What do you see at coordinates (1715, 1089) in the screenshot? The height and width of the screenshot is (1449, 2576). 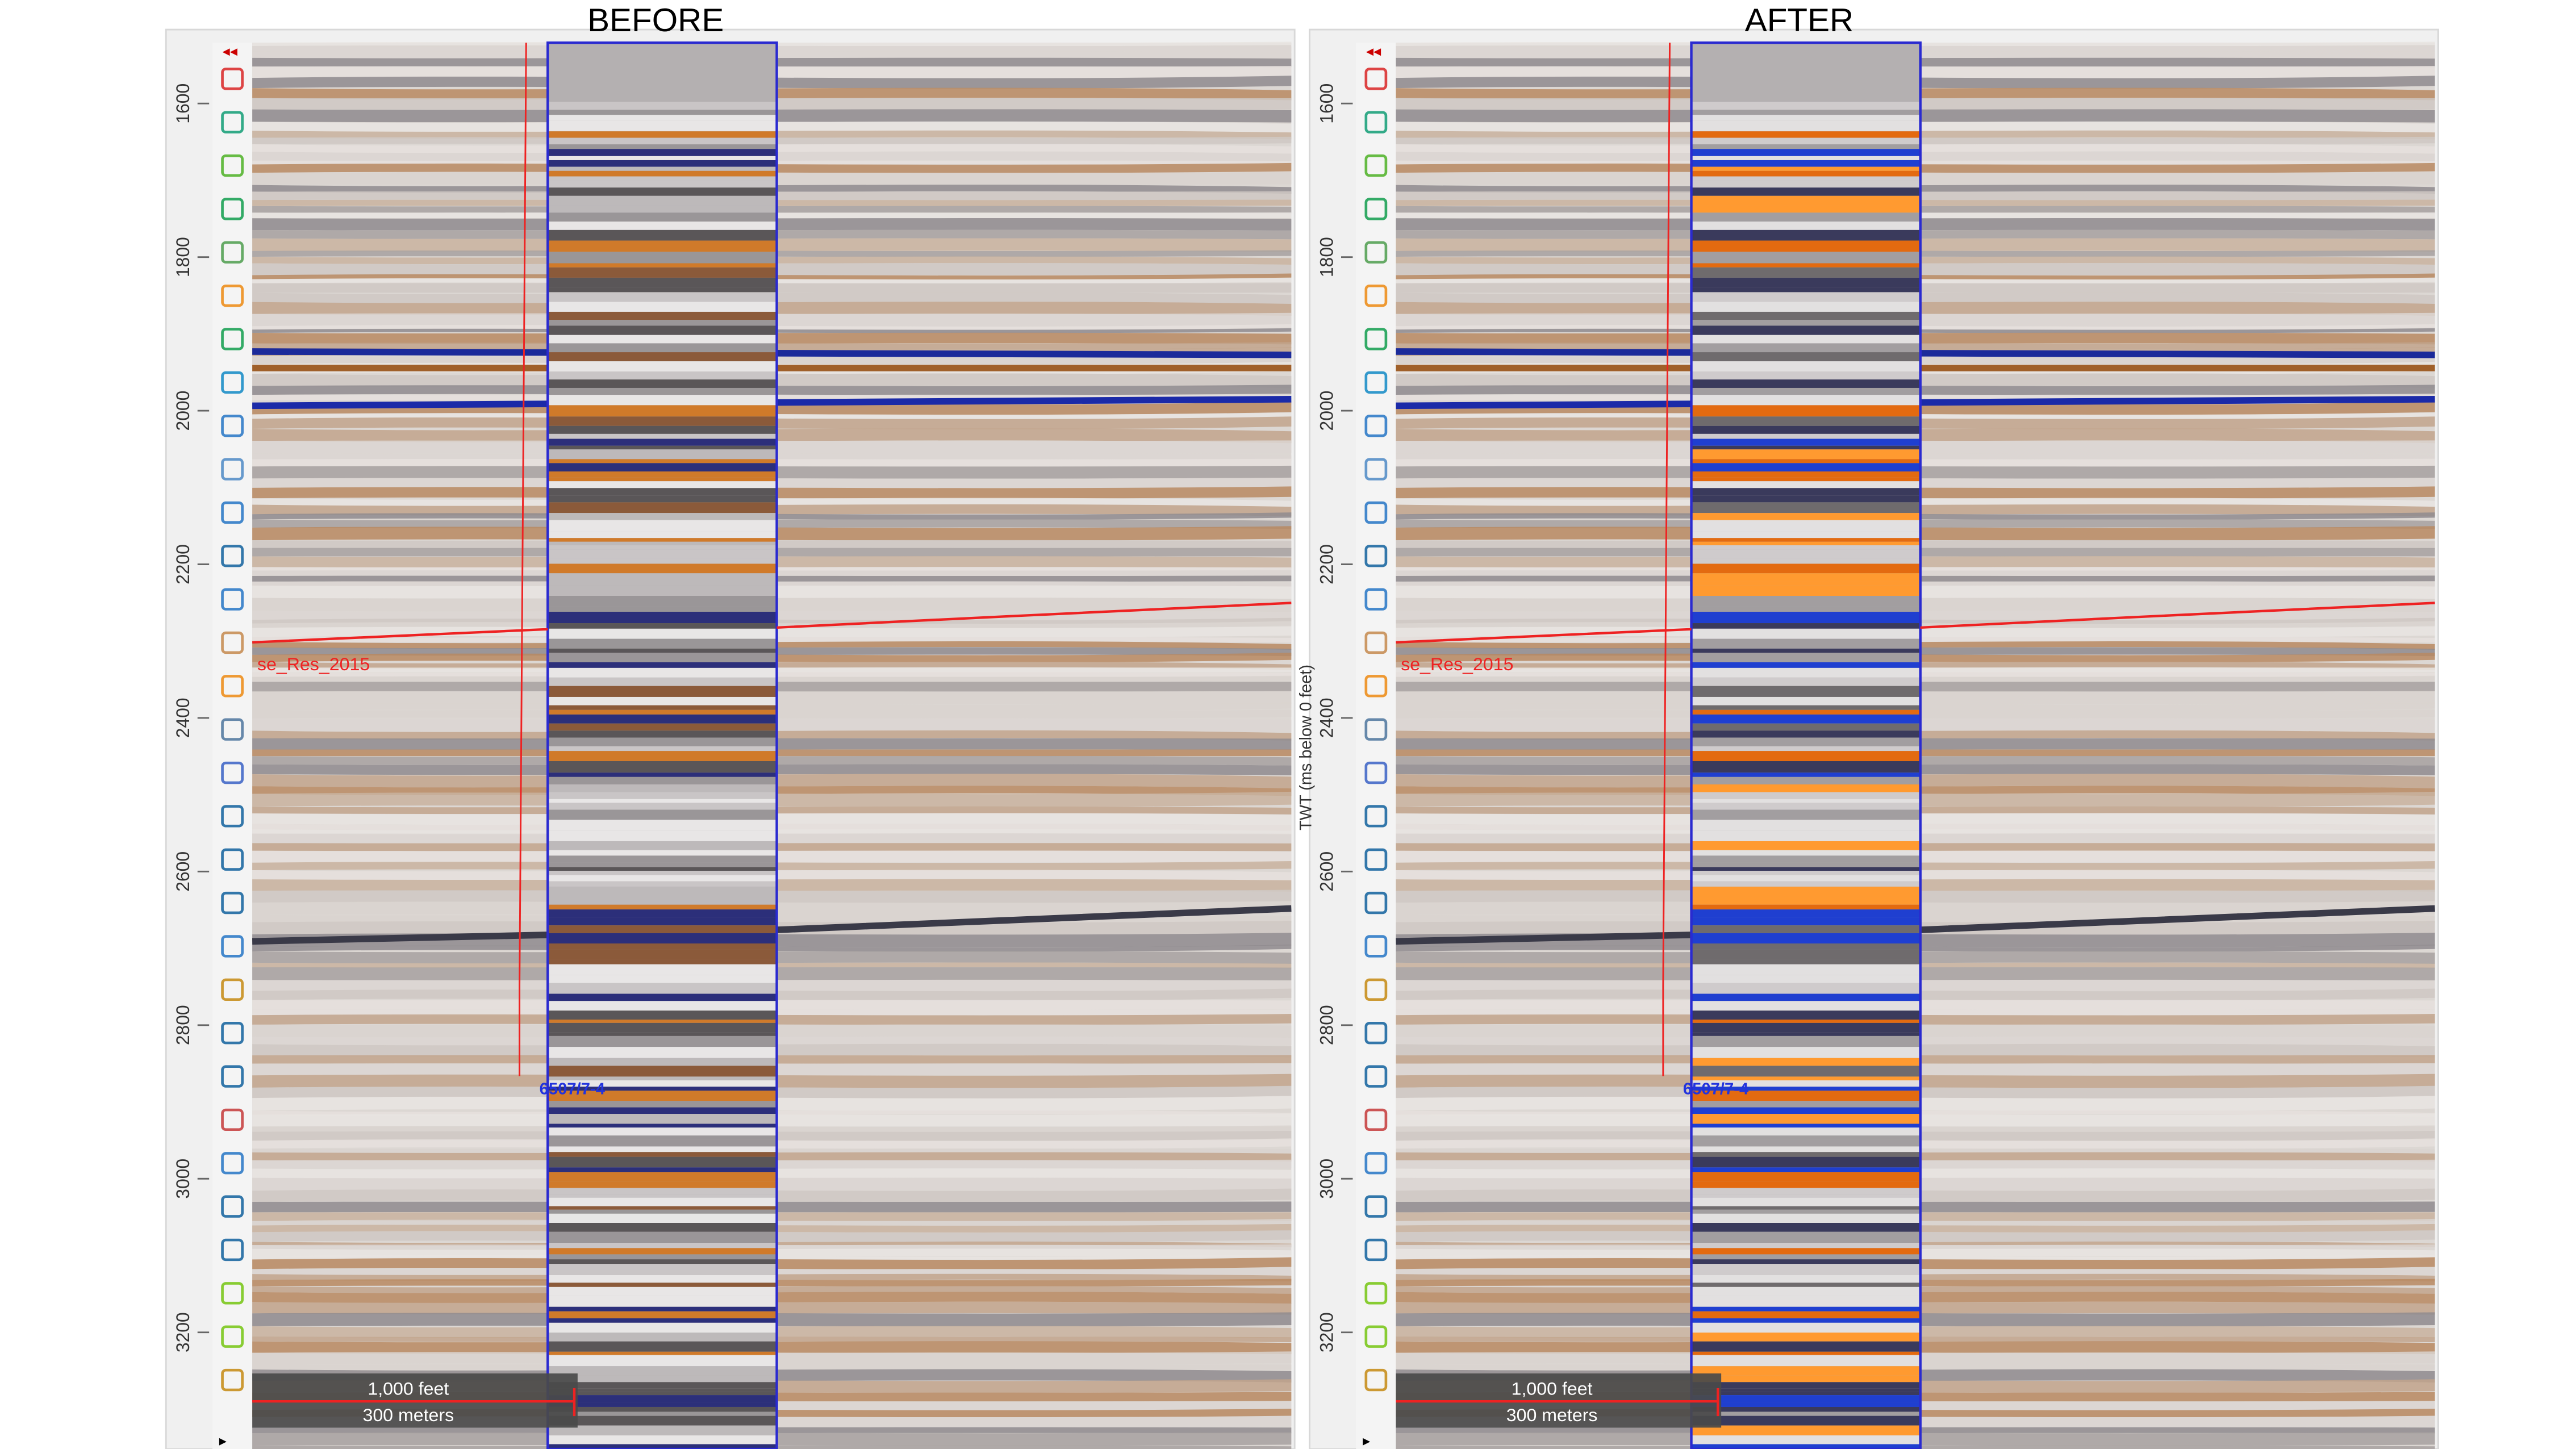 I see `well-label: 6507/7-4` at bounding box center [1715, 1089].